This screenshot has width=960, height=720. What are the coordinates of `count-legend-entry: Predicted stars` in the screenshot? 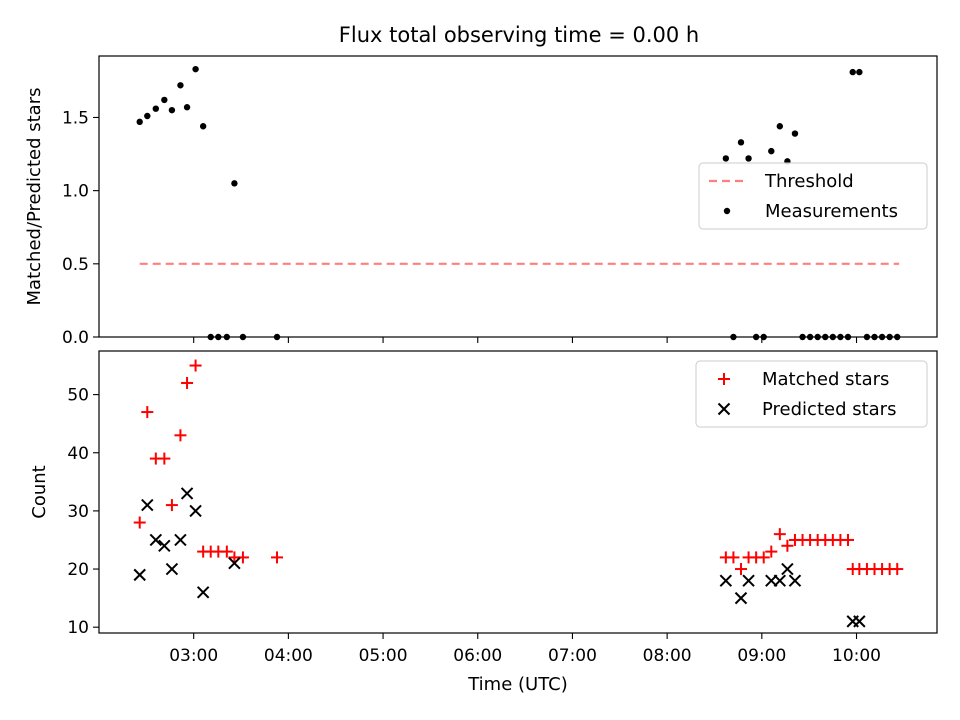 It's located at (829, 409).